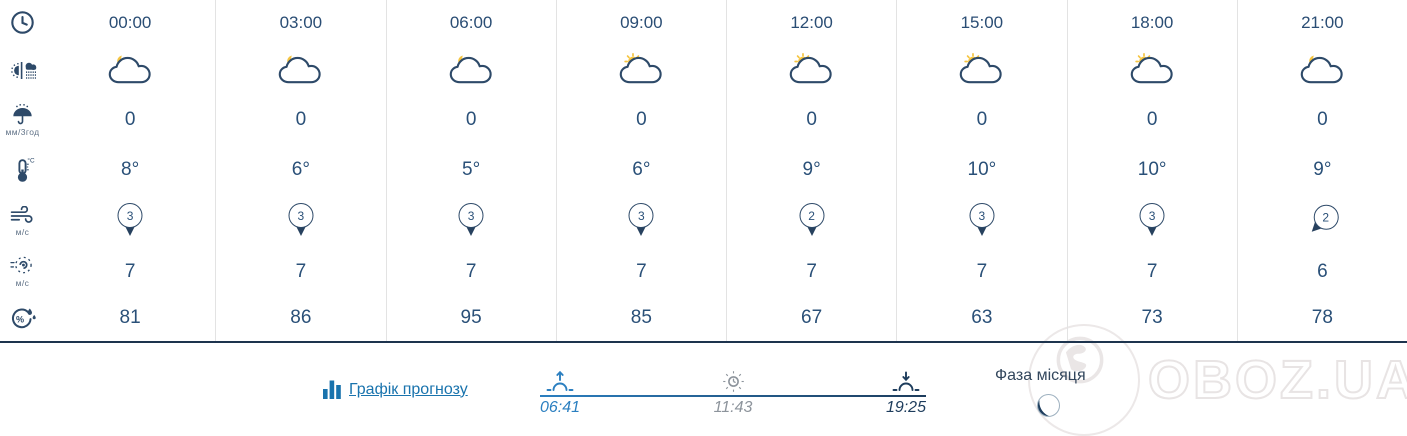 The width and height of the screenshot is (1407, 436). Describe the element at coordinates (22, 132) in the screenshot. I see `precipitation-unit-label: мм/3год` at that location.